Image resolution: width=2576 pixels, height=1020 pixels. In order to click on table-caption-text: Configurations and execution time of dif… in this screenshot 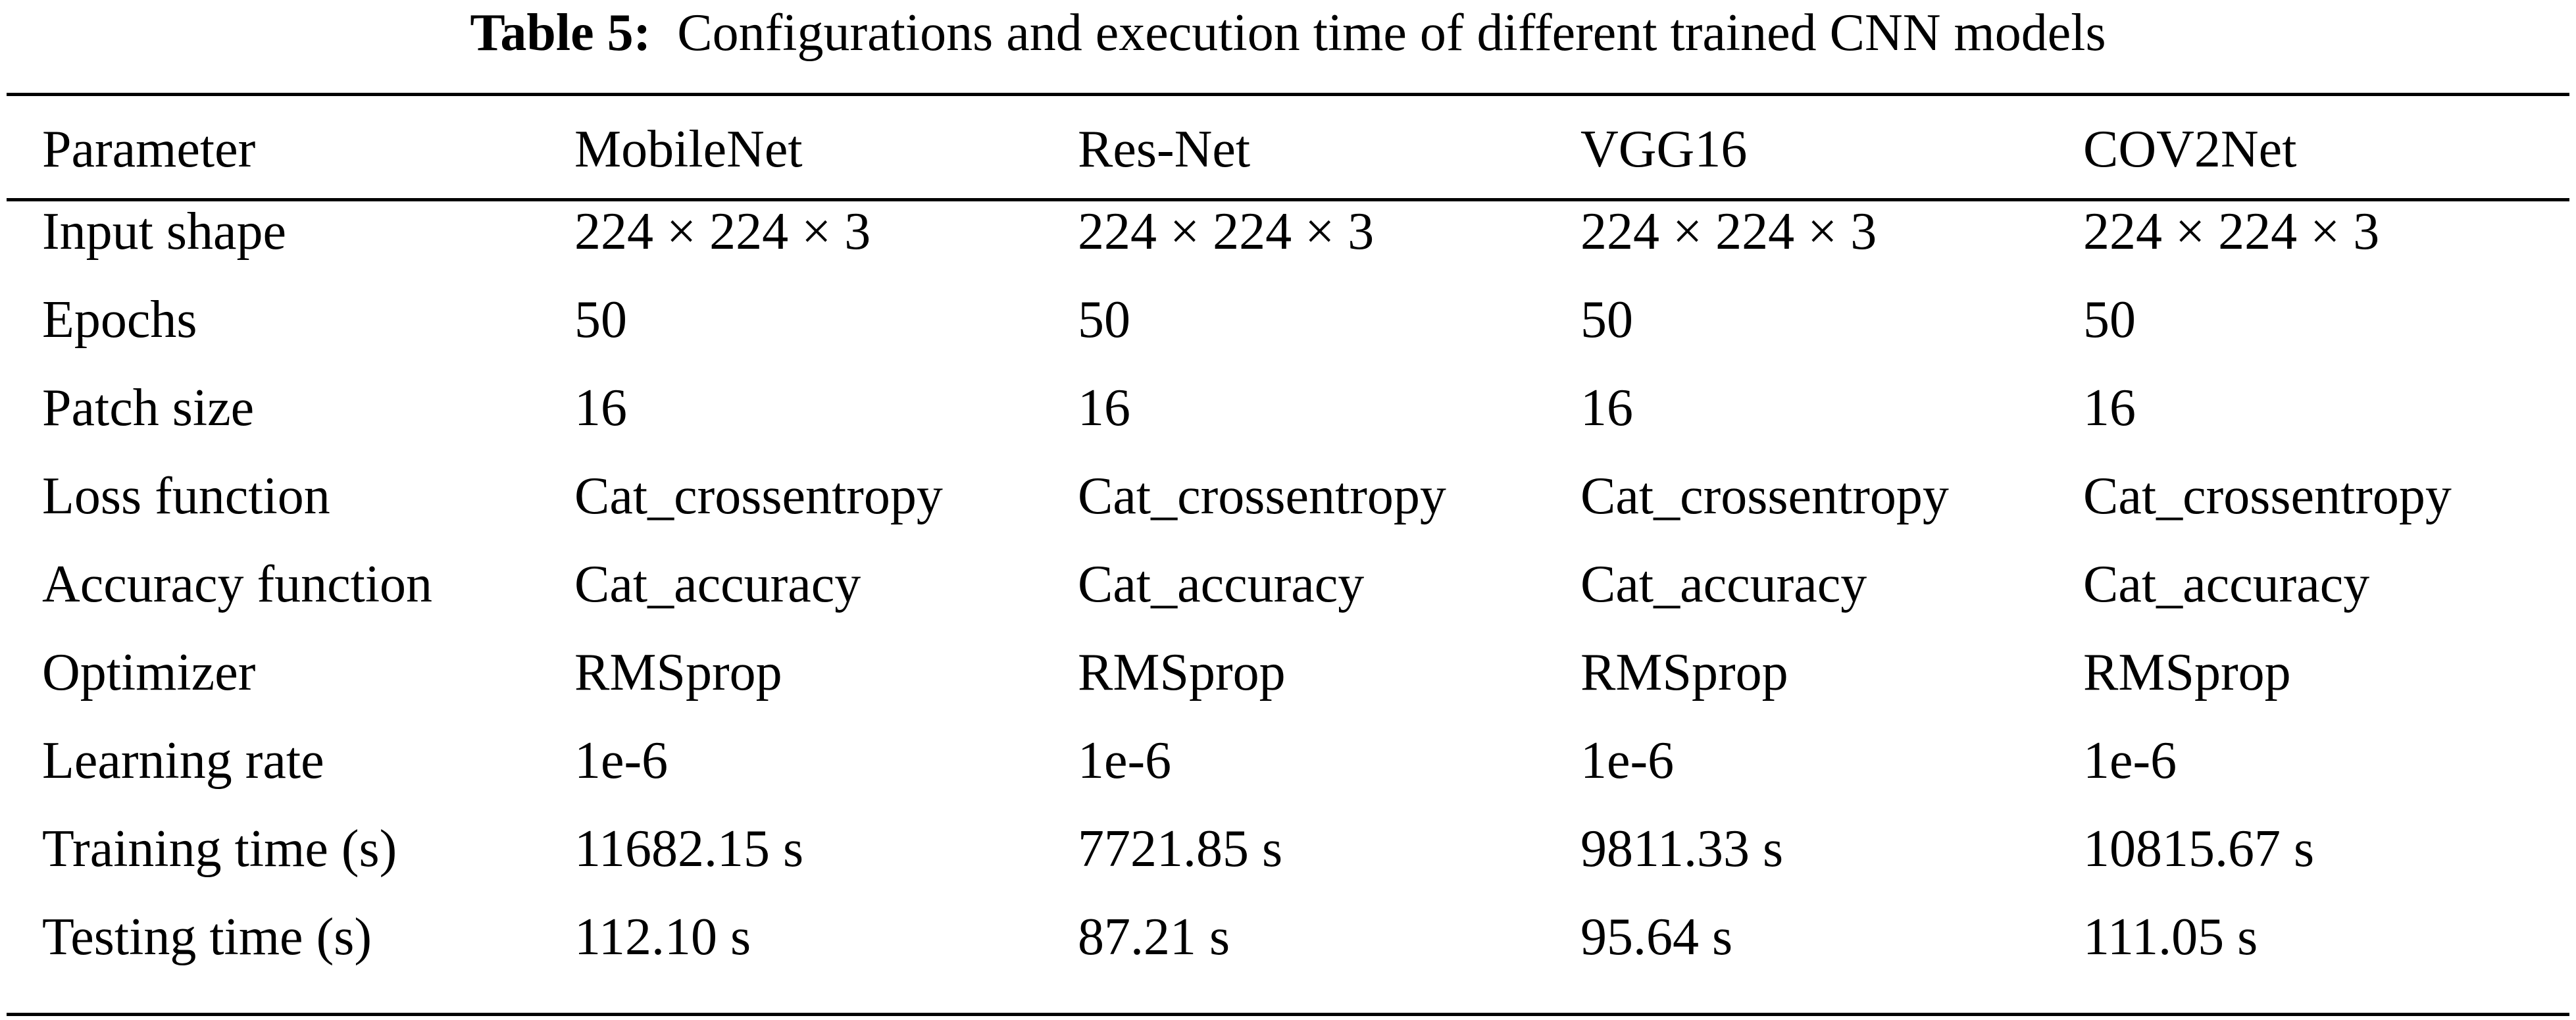, I will do `click(1392, 33)`.